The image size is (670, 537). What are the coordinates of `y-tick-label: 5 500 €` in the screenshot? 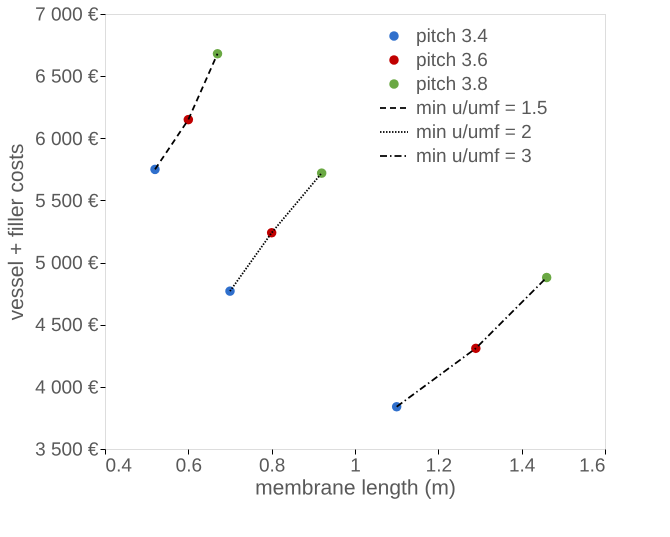 It's located at (67, 201).